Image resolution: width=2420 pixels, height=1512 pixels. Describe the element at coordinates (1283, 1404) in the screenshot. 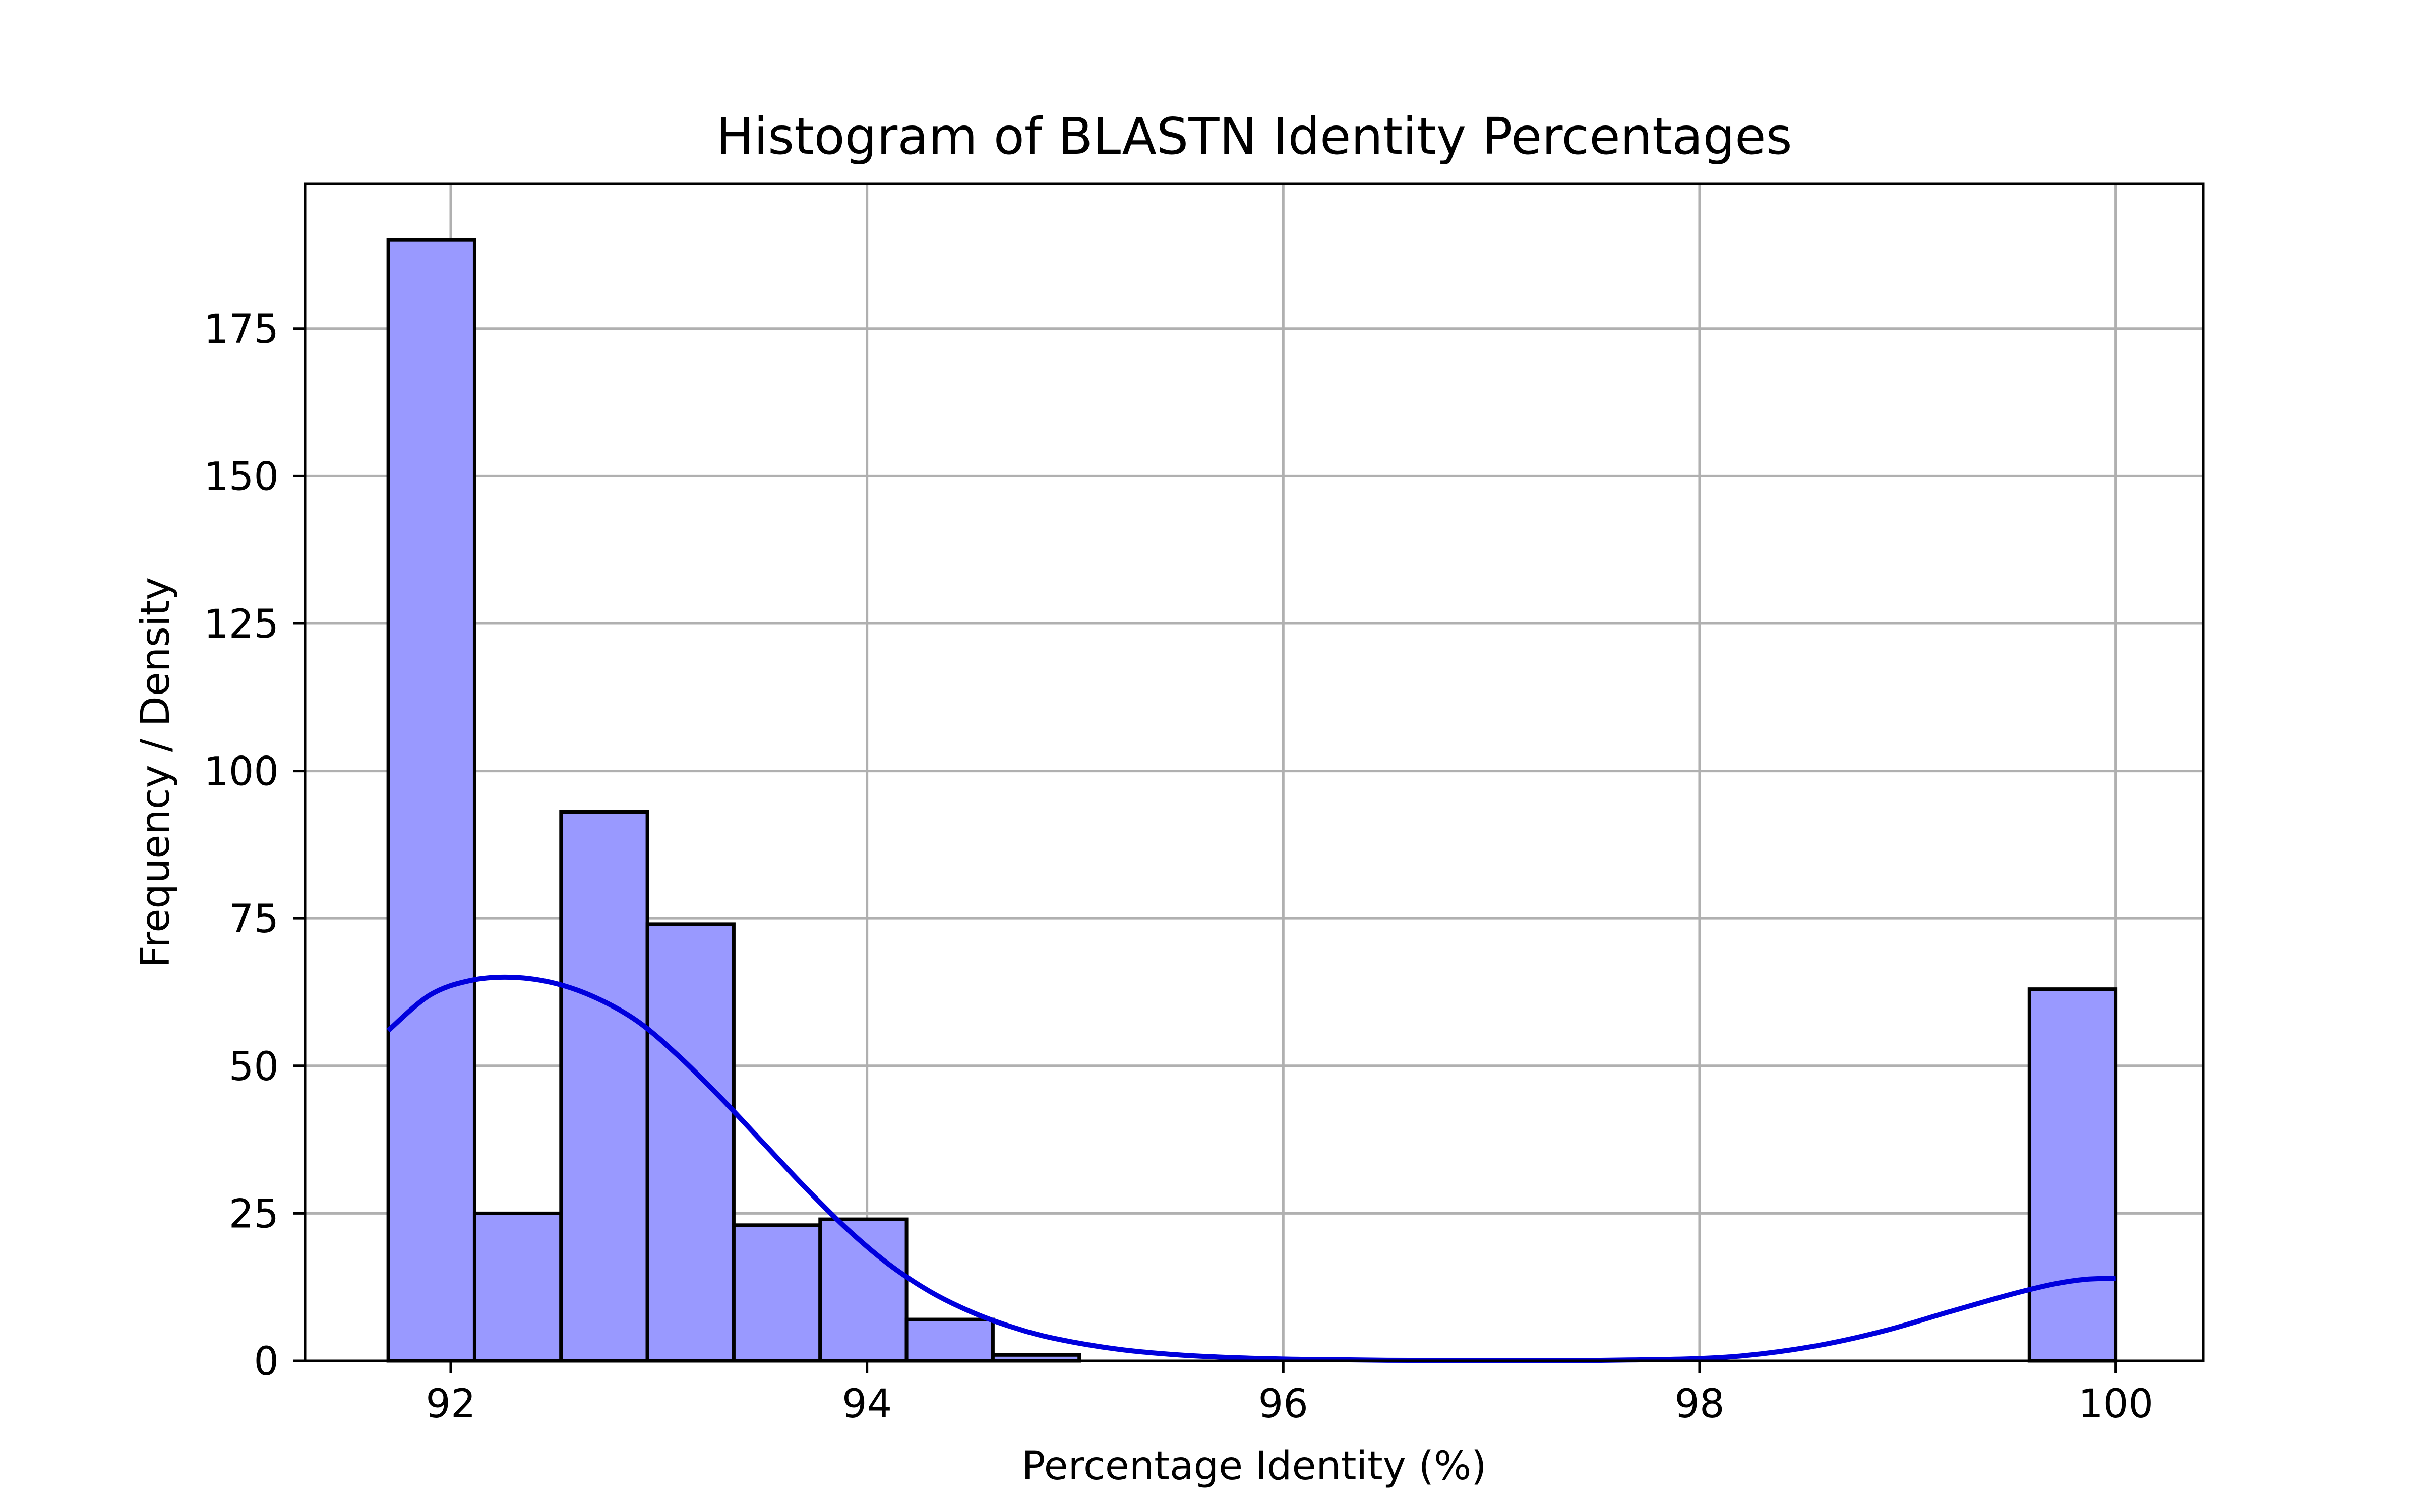

I see `x-tick-label: 96` at that location.